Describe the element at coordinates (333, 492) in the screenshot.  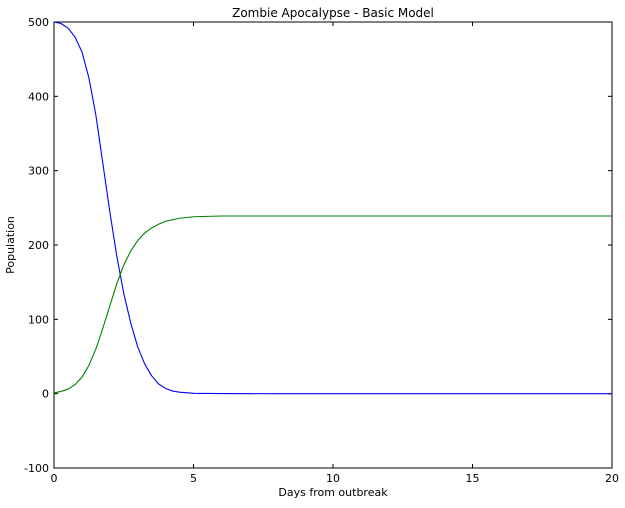
I see `x-axis-label: Days from outbreak` at that location.